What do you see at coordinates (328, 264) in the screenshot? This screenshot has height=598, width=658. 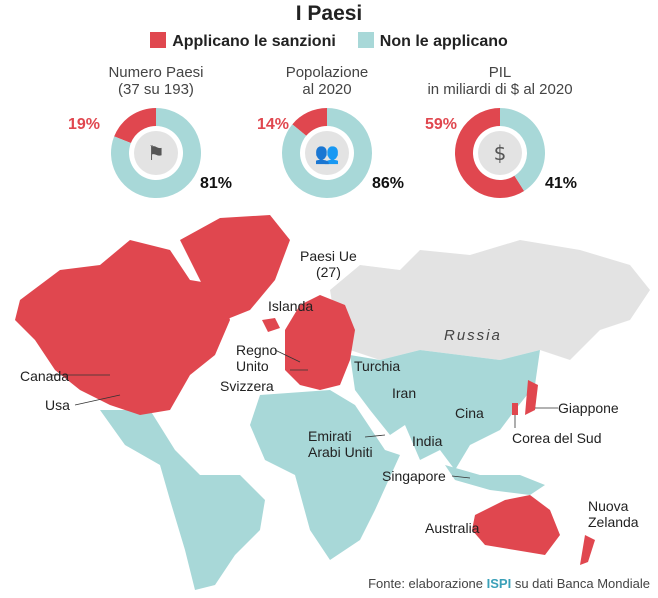 I see `label-eu: Paesi Ue (27)` at bounding box center [328, 264].